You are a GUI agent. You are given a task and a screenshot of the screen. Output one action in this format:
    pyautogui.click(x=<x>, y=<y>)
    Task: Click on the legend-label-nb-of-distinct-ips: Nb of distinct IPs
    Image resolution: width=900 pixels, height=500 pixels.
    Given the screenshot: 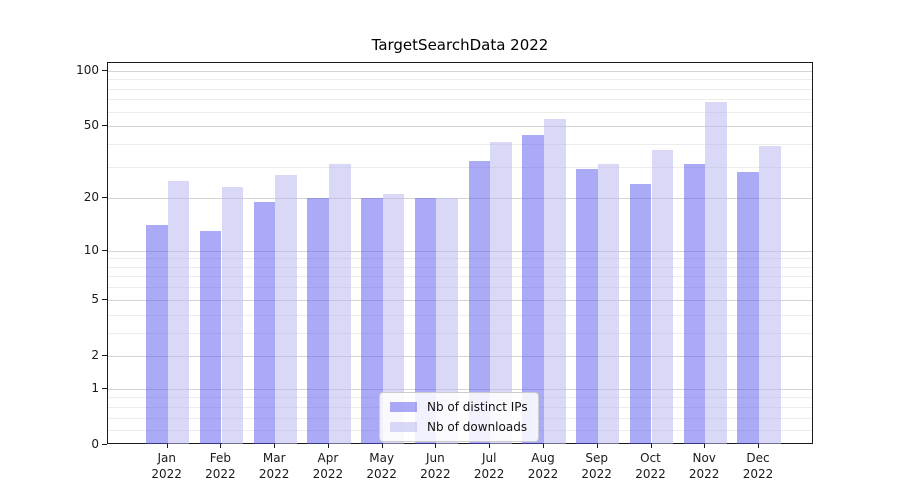 What is the action you would take?
    pyautogui.click(x=477, y=407)
    